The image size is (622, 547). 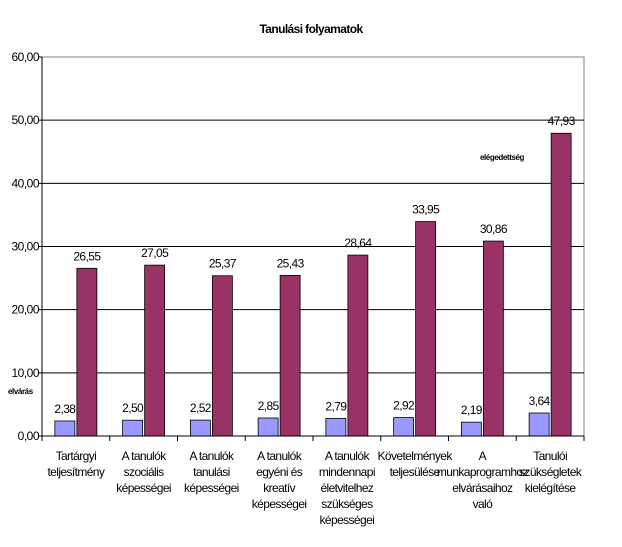 I want to click on data-label: 2,19, so click(x=472, y=410).